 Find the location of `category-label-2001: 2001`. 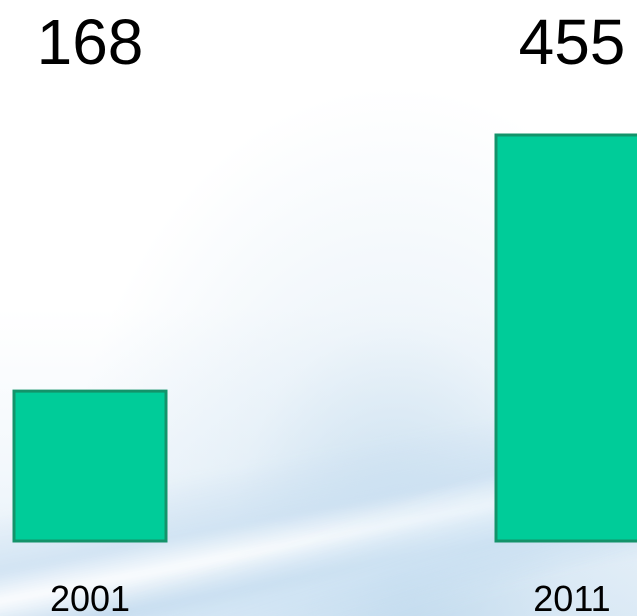

category-label-2001: 2001 is located at coordinates (90, 597).